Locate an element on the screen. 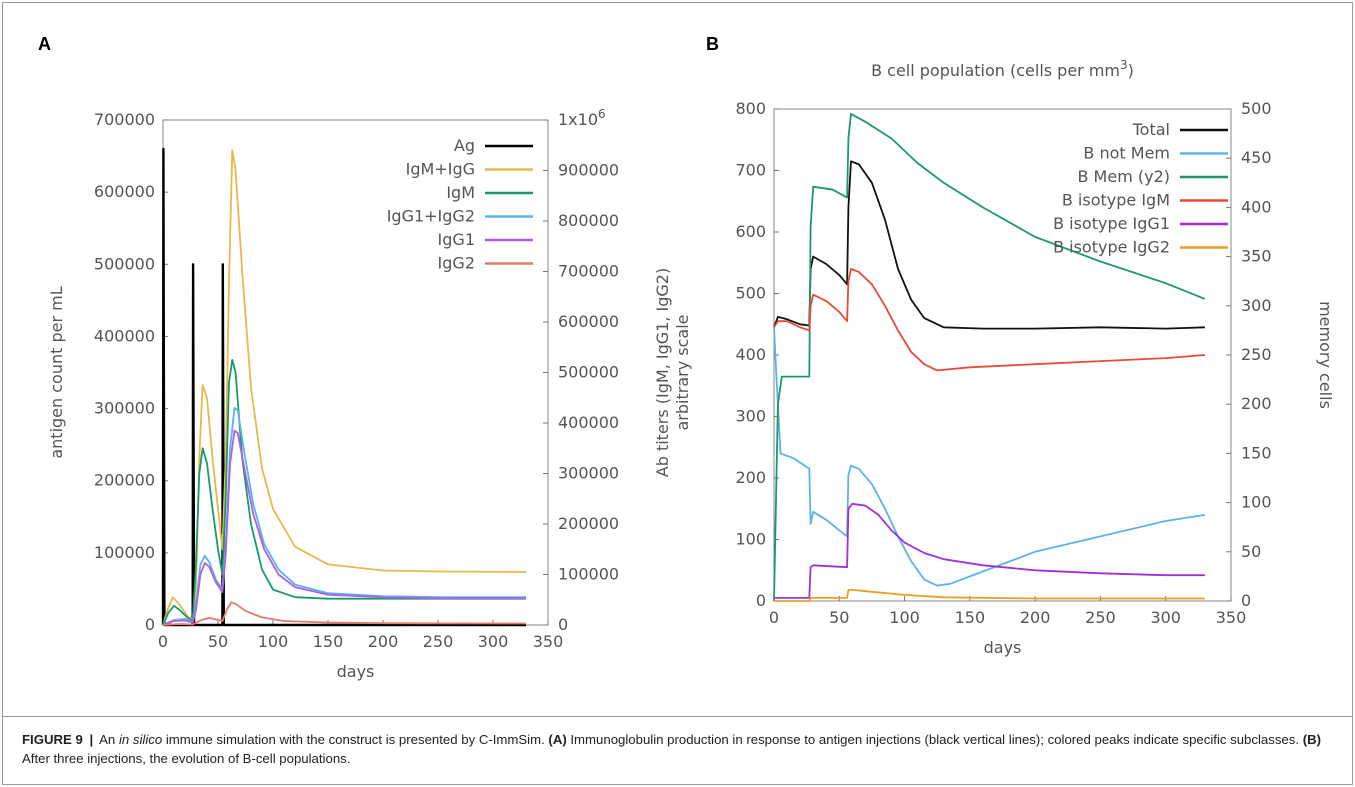 This screenshot has height=787, width=1355. y-tick-label: 100 is located at coordinates (750, 539).